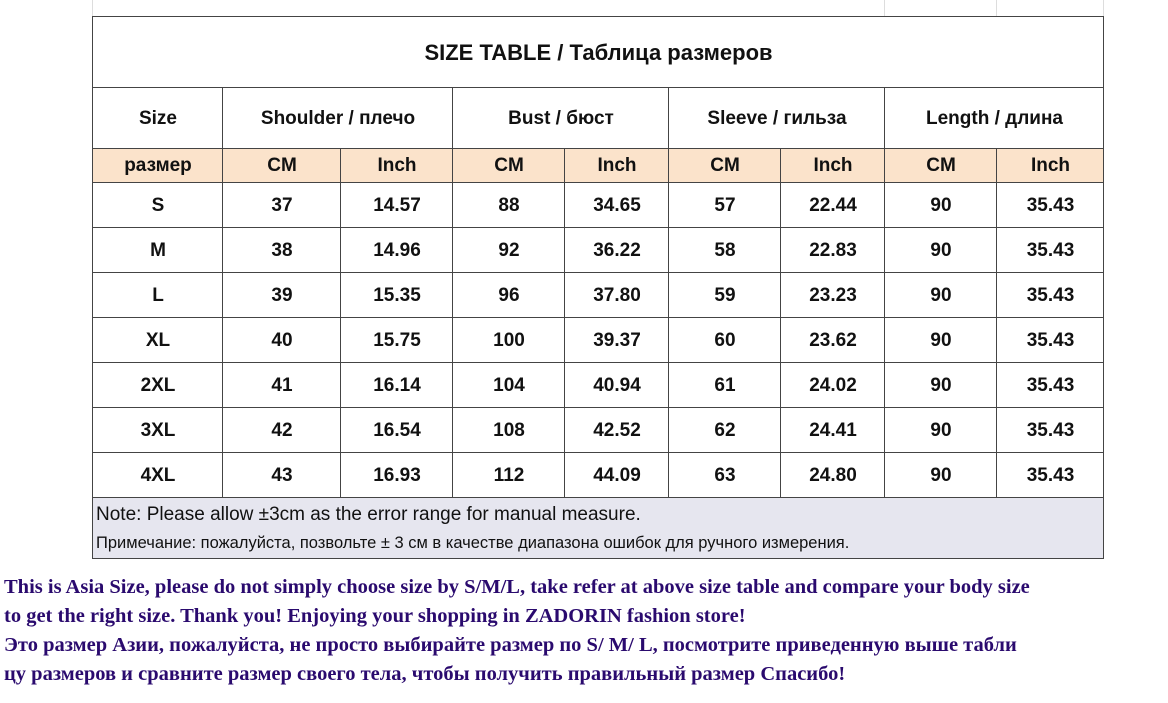  What do you see at coordinates (281, 295) in the screenshot?
I see `value-cell: 39` at bounding box center [281, 295].